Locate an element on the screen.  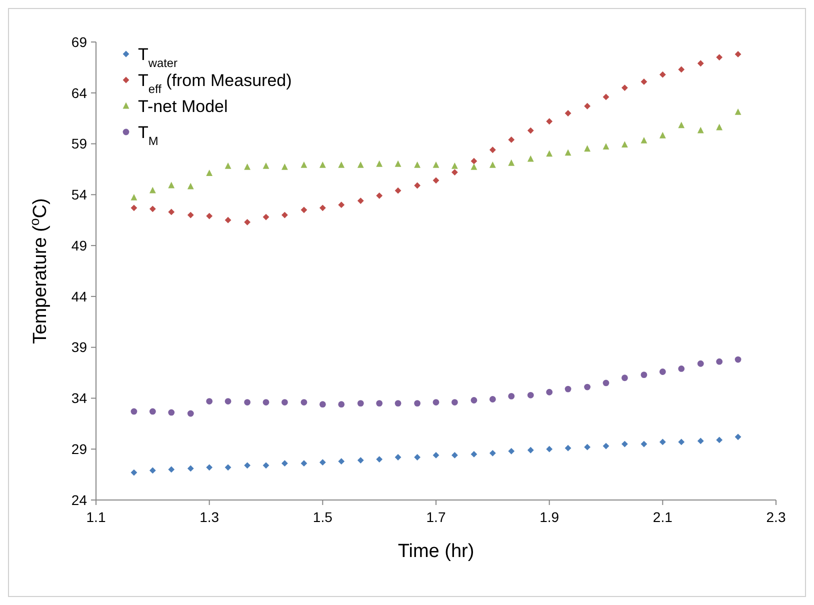
y-tick-label: 59 is located at coordinates (79, 144).